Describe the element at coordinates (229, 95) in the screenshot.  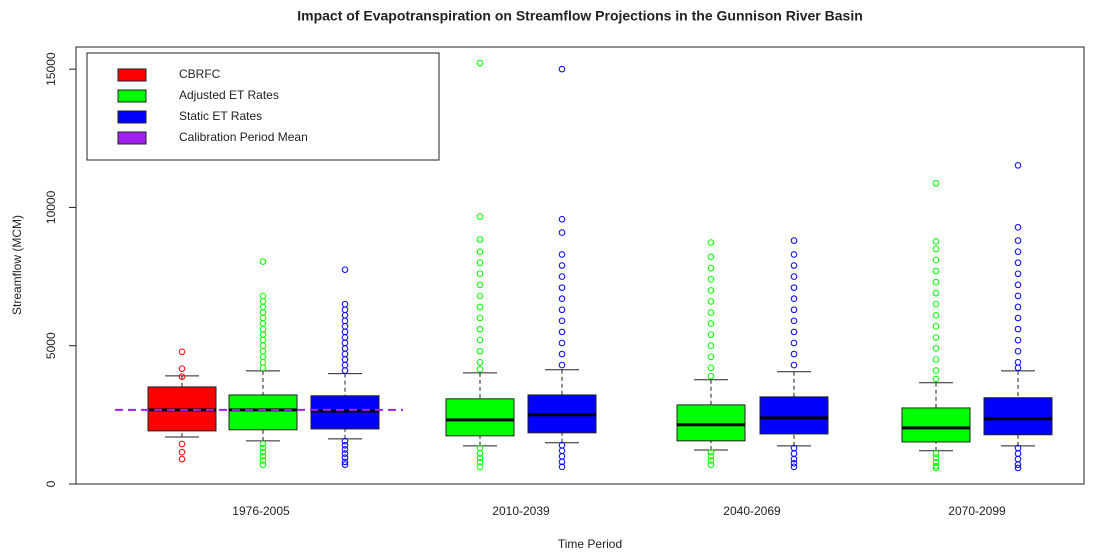
I see `legend-label: Adjusted ET Rates` at that location.